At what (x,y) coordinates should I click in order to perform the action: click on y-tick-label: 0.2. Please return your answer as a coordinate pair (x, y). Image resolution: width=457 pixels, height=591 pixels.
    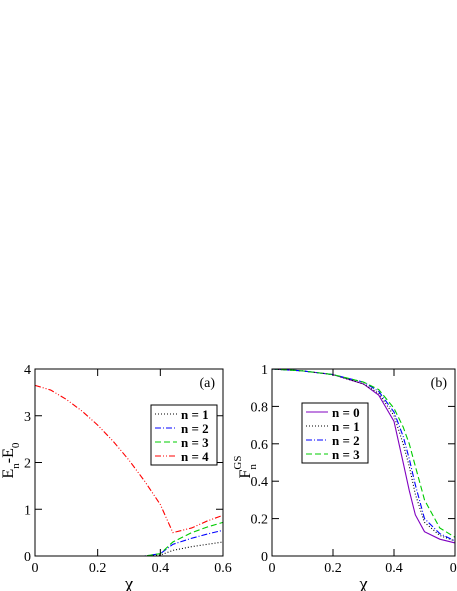
    Looking at the image, I should click on (260, 520).